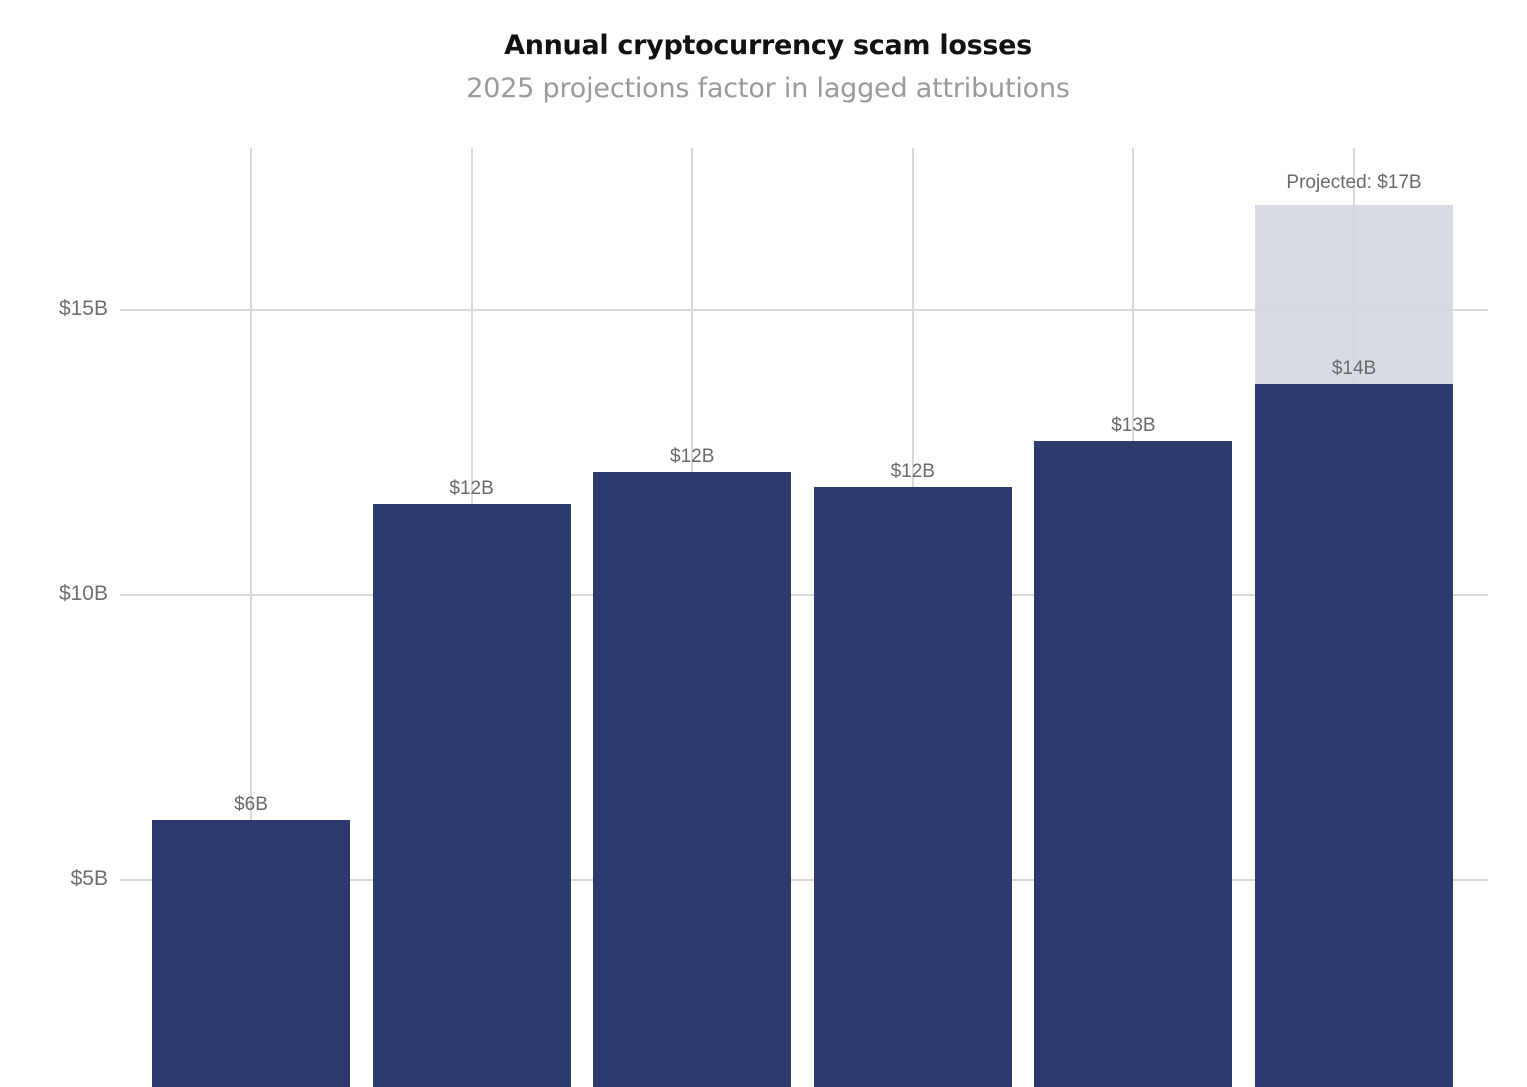 This screenshot has width=1527, height=1087. What do you see at coordinates (1133, 426) in the screenshot?
I see `bar-value-label: $13B` at bounding box center [1133, 426].